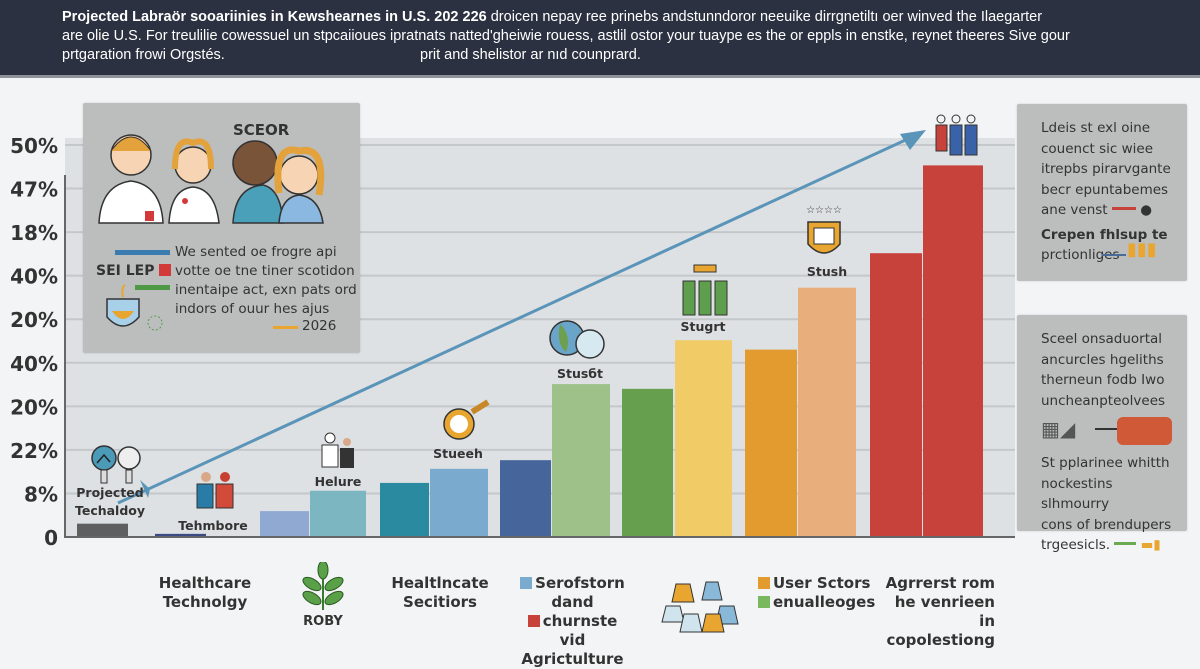 The height and width of the screenshot is (669, 1200). I want to click on helmet-icon: ●, so click(1146, 210).